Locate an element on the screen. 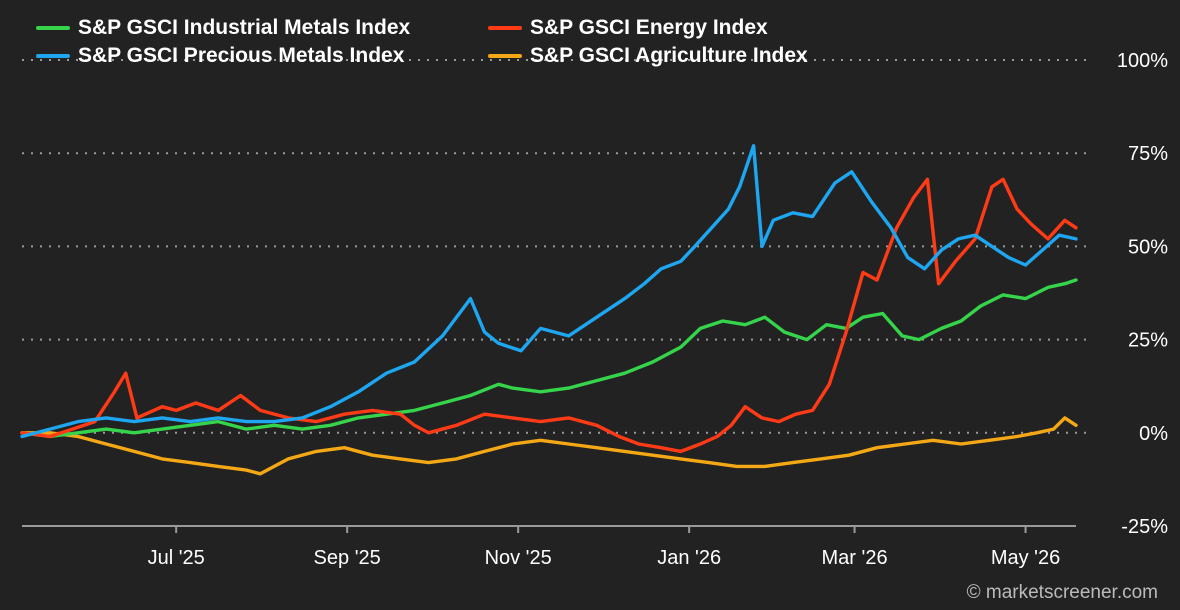 This screenshot has height=610, width=1180. y-tick-label: 100% is located at coordinates (1142, 61).